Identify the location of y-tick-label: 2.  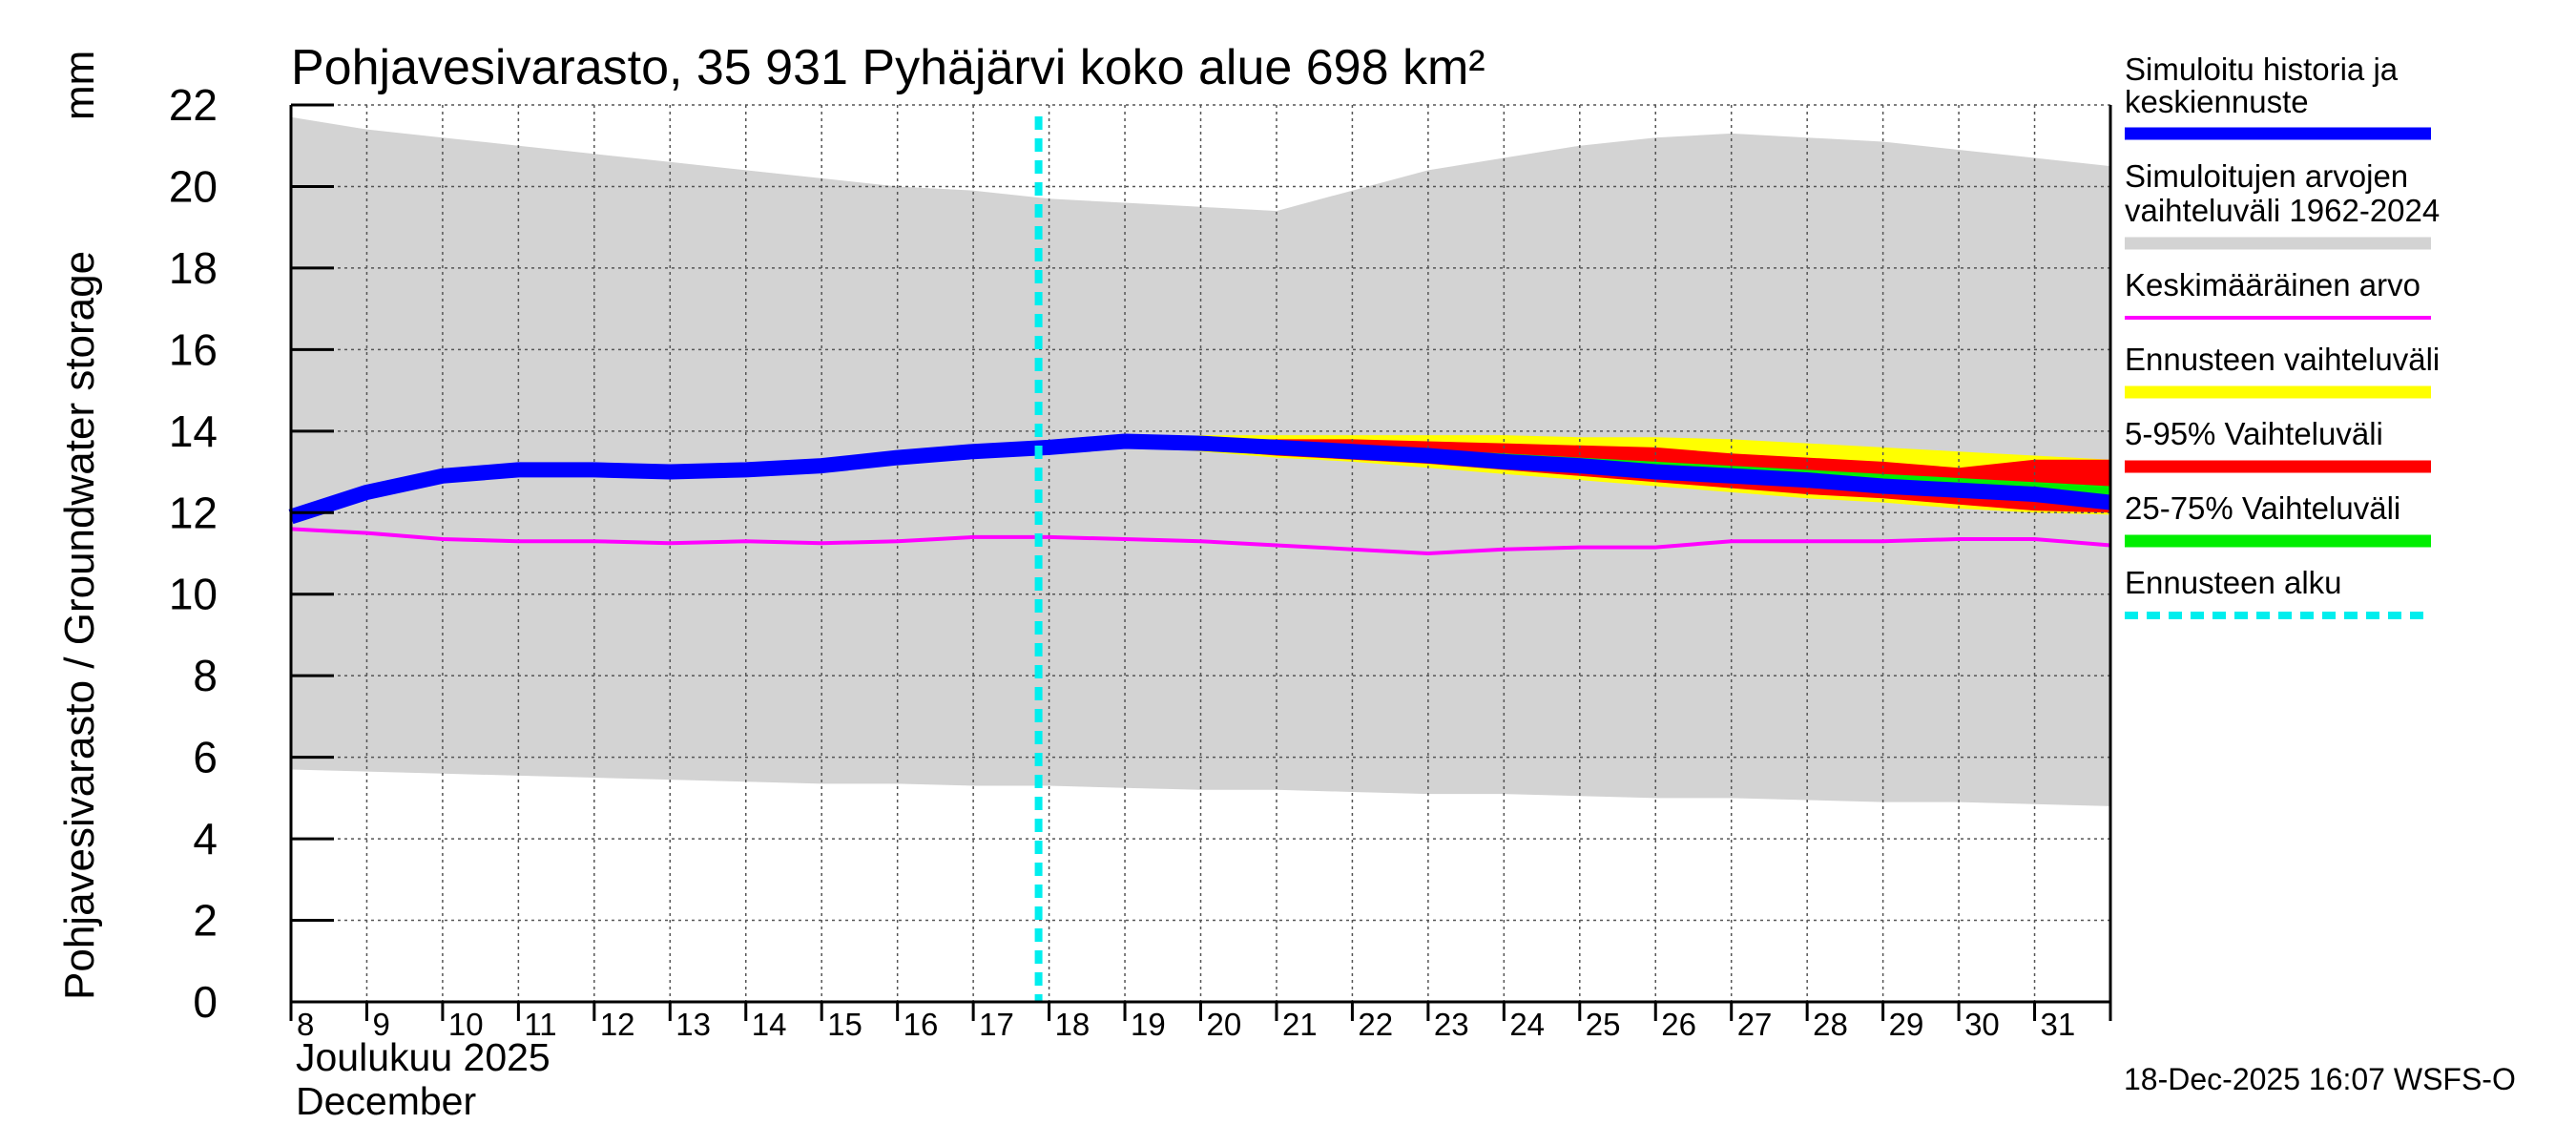
(205, 921).